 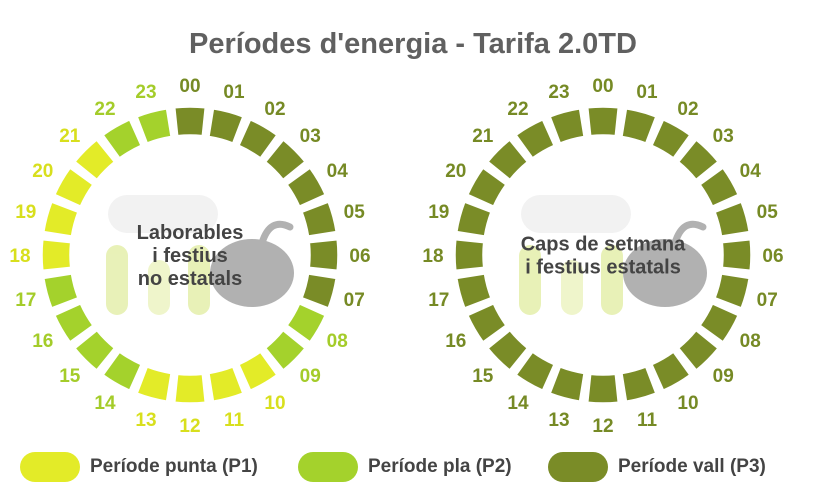 What do you see at coordinates (190, 279) in the screenshot?
I see `clock-label-line: no estatals` at bounding box center [190, 279].